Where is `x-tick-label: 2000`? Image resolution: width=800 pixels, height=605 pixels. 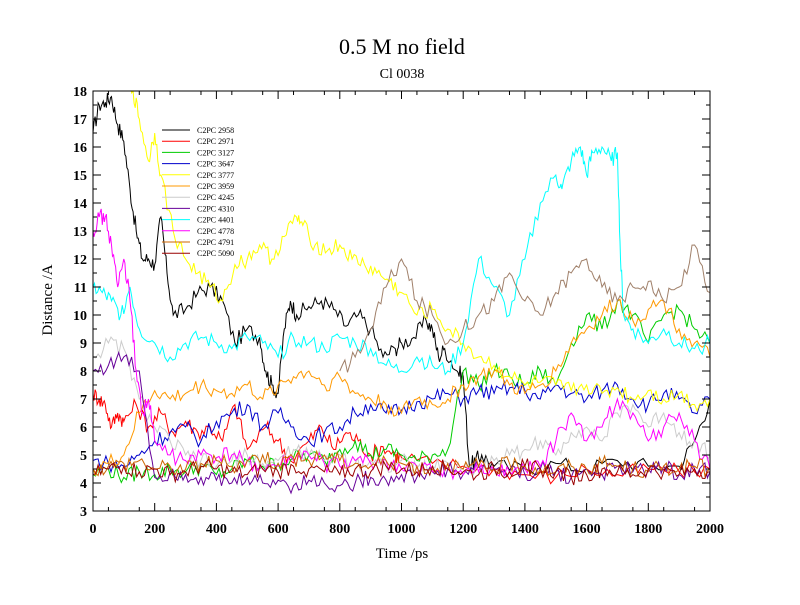
x-tick-label: 2000 is located at coordinates (710, 529).